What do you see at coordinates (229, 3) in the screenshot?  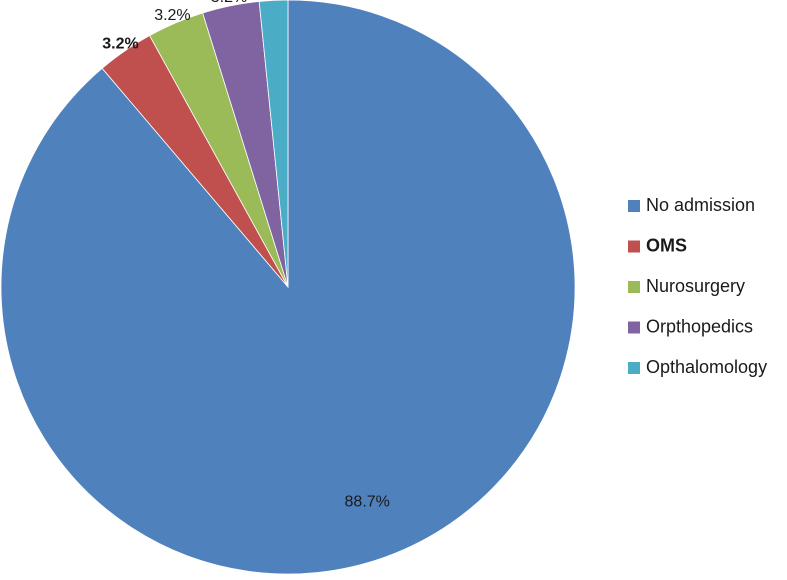 I see `data-label-orpthopedics: 3.2%` at bounding box center [229, 3].